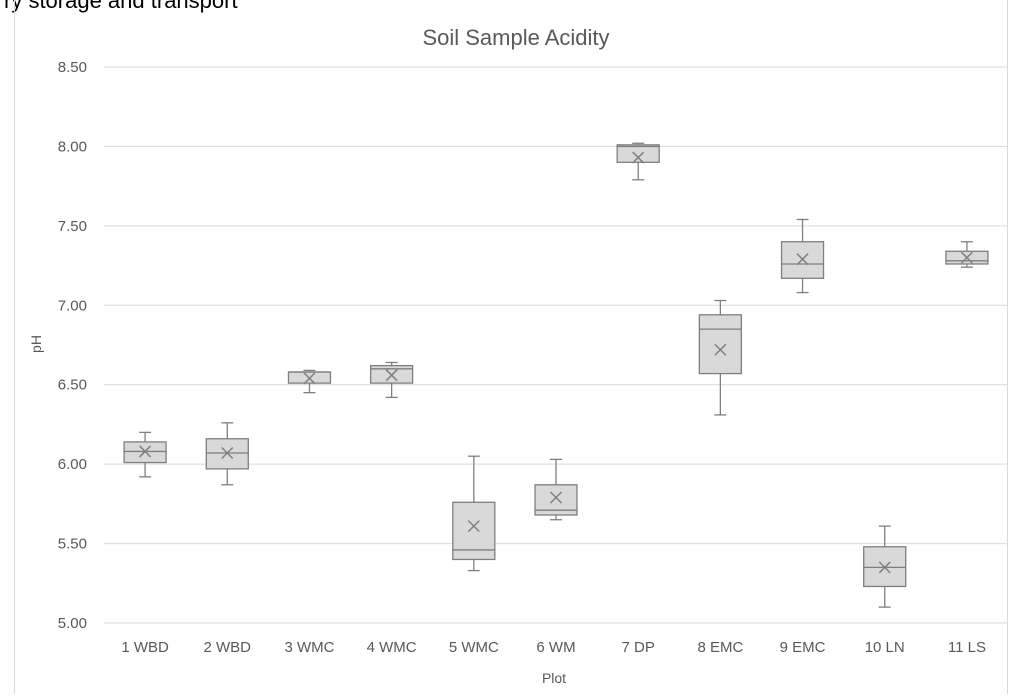  I want to click on x-tick-label: 4 WMC, so click(392, 647).